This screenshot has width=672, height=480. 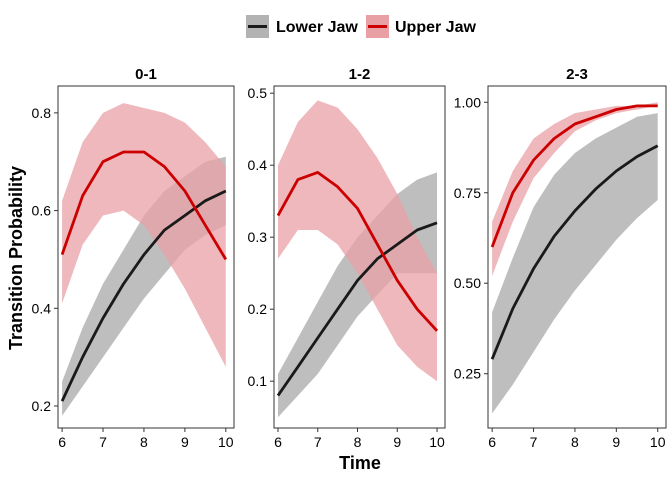 What do you see at coordinates (42, 113) in the screenshot?
I see `y-tick-label: 0.8` at bounding box center [42, 113].